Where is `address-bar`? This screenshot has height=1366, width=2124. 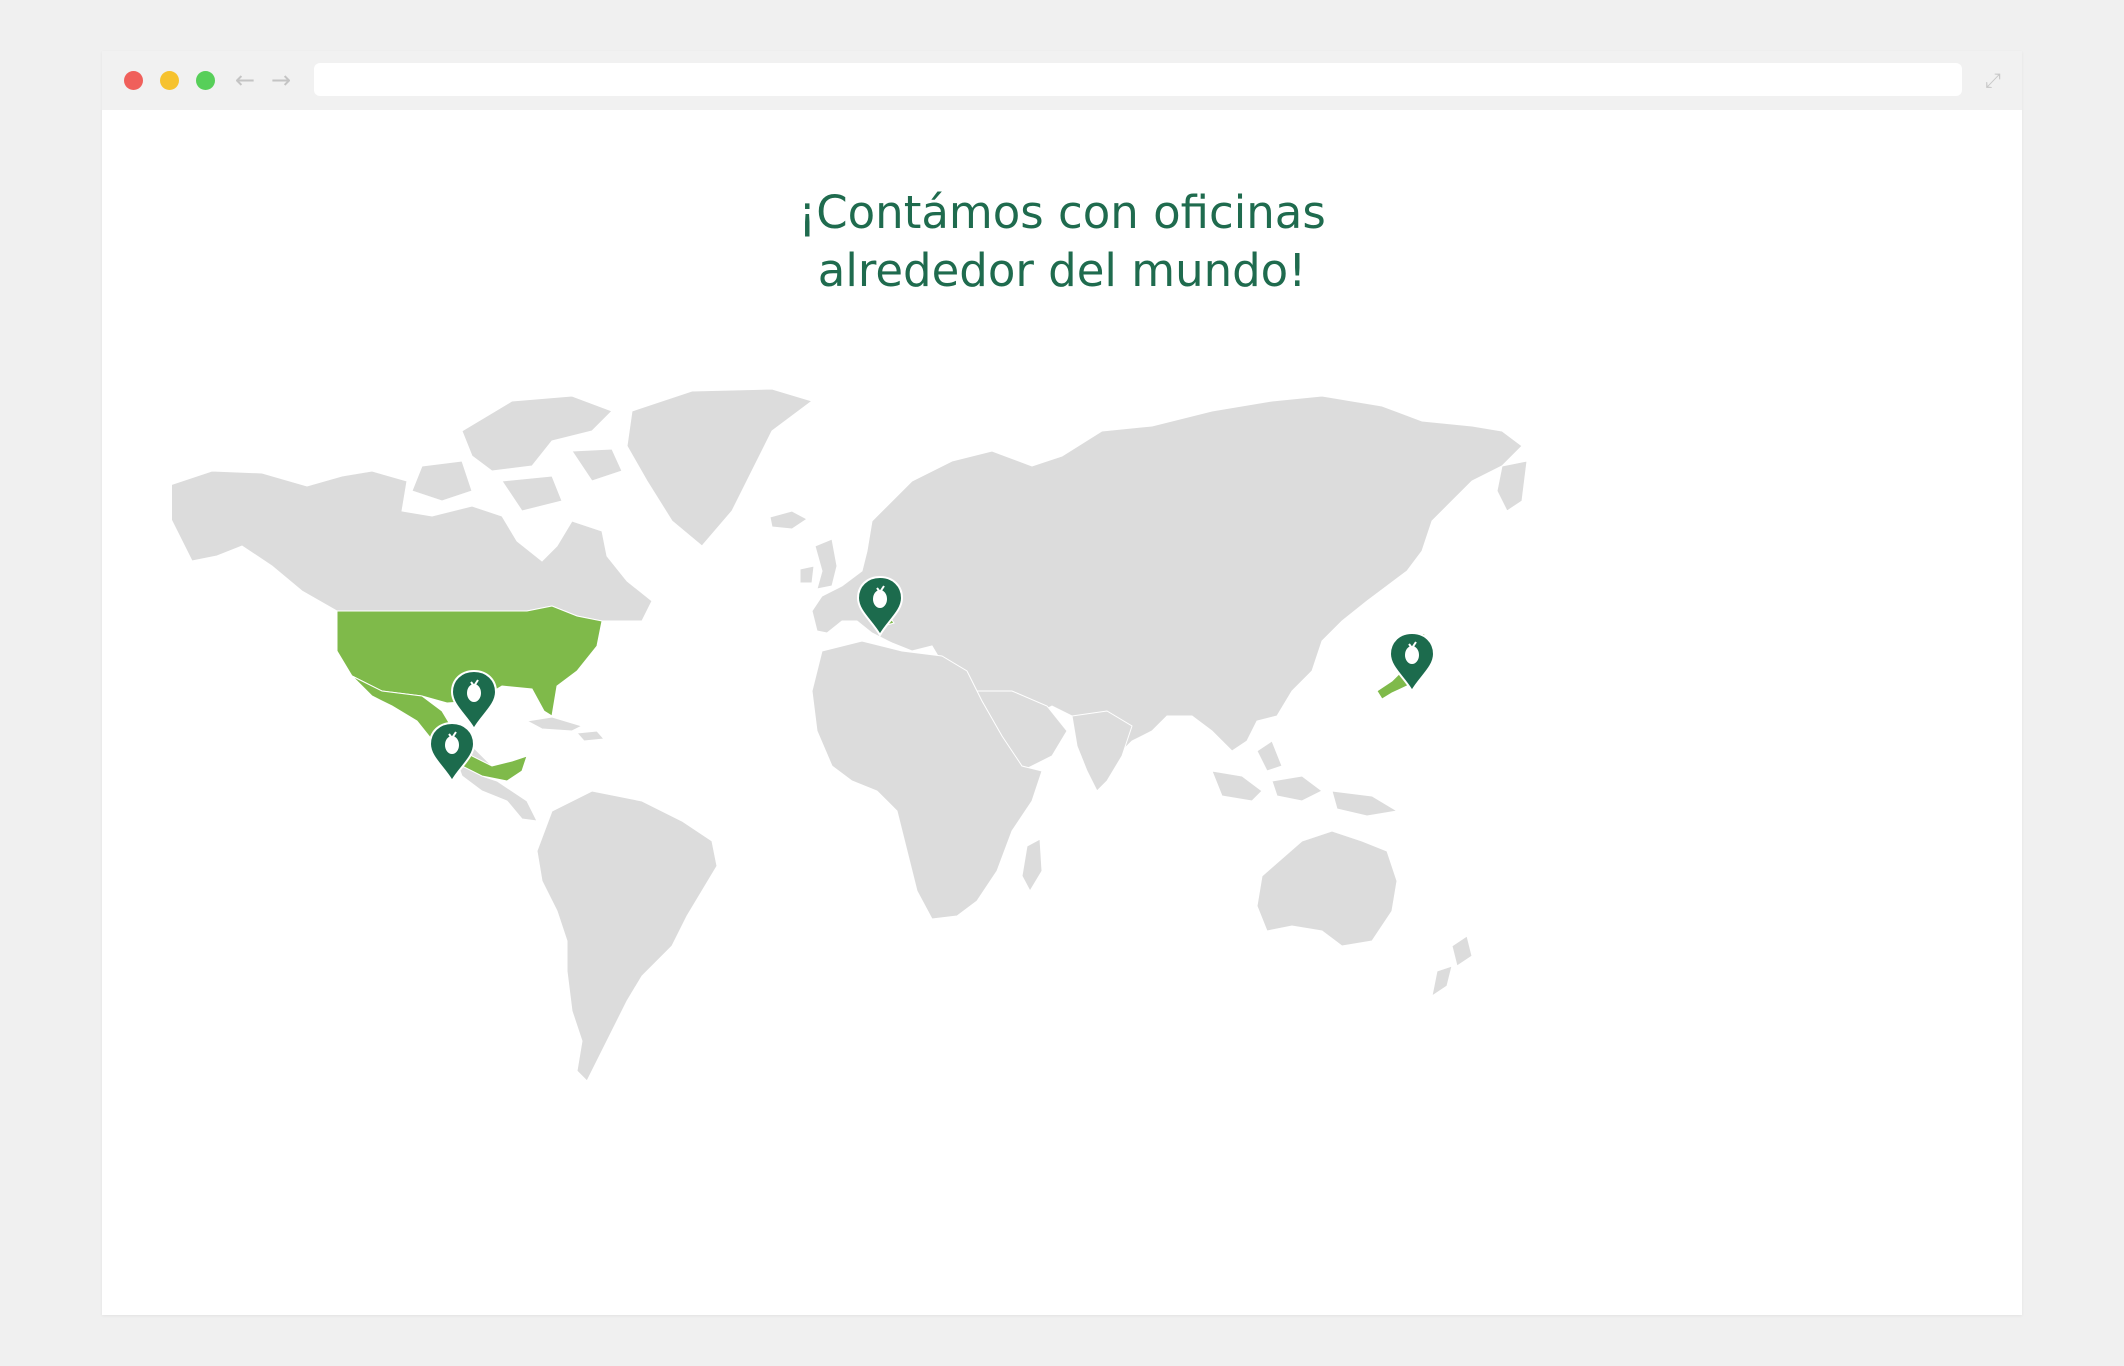
address-bar is located at coordinates (1138, 79).